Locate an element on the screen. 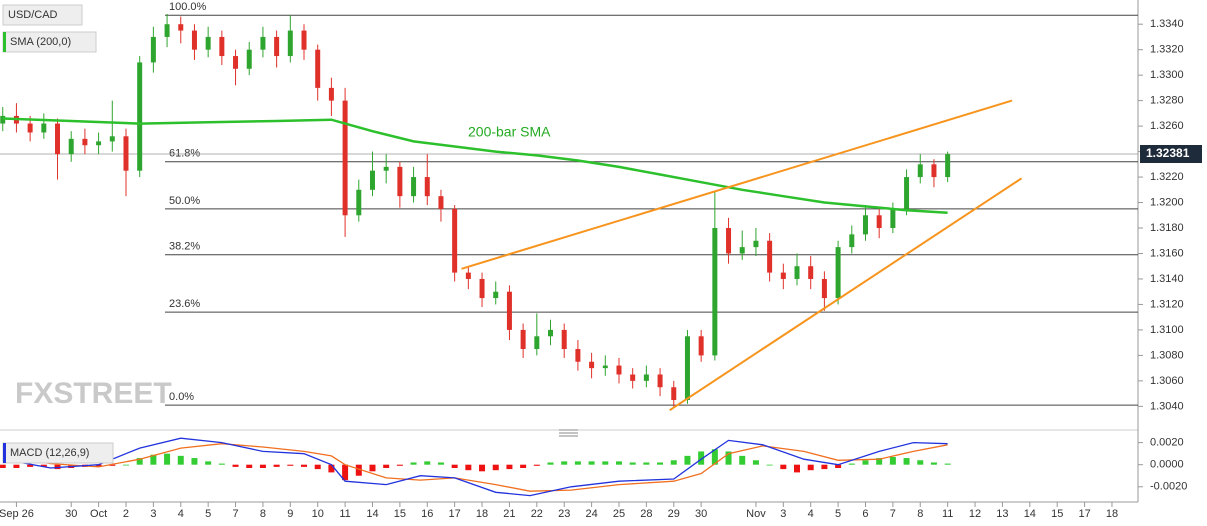  y-tick-label: 1.3320 is located at coordinates (1167, 50).